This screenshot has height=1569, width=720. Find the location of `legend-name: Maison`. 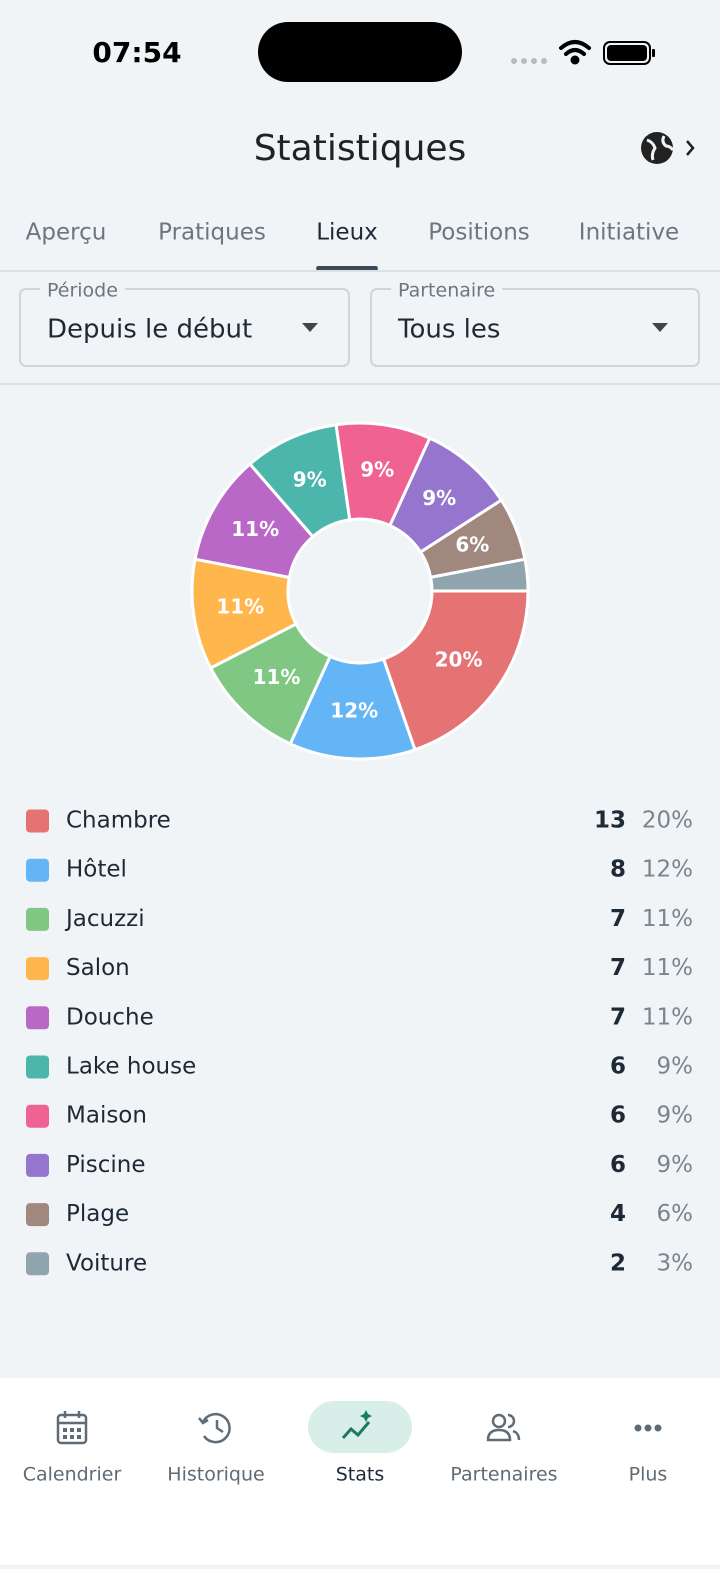

legend-name: Maison is located at coordinates (106, 1116).